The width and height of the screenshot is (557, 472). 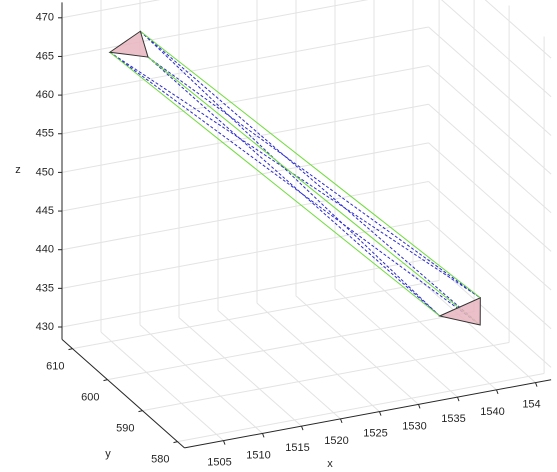 I want to click on x-tick-label: 154, so click(x=531, y=405).